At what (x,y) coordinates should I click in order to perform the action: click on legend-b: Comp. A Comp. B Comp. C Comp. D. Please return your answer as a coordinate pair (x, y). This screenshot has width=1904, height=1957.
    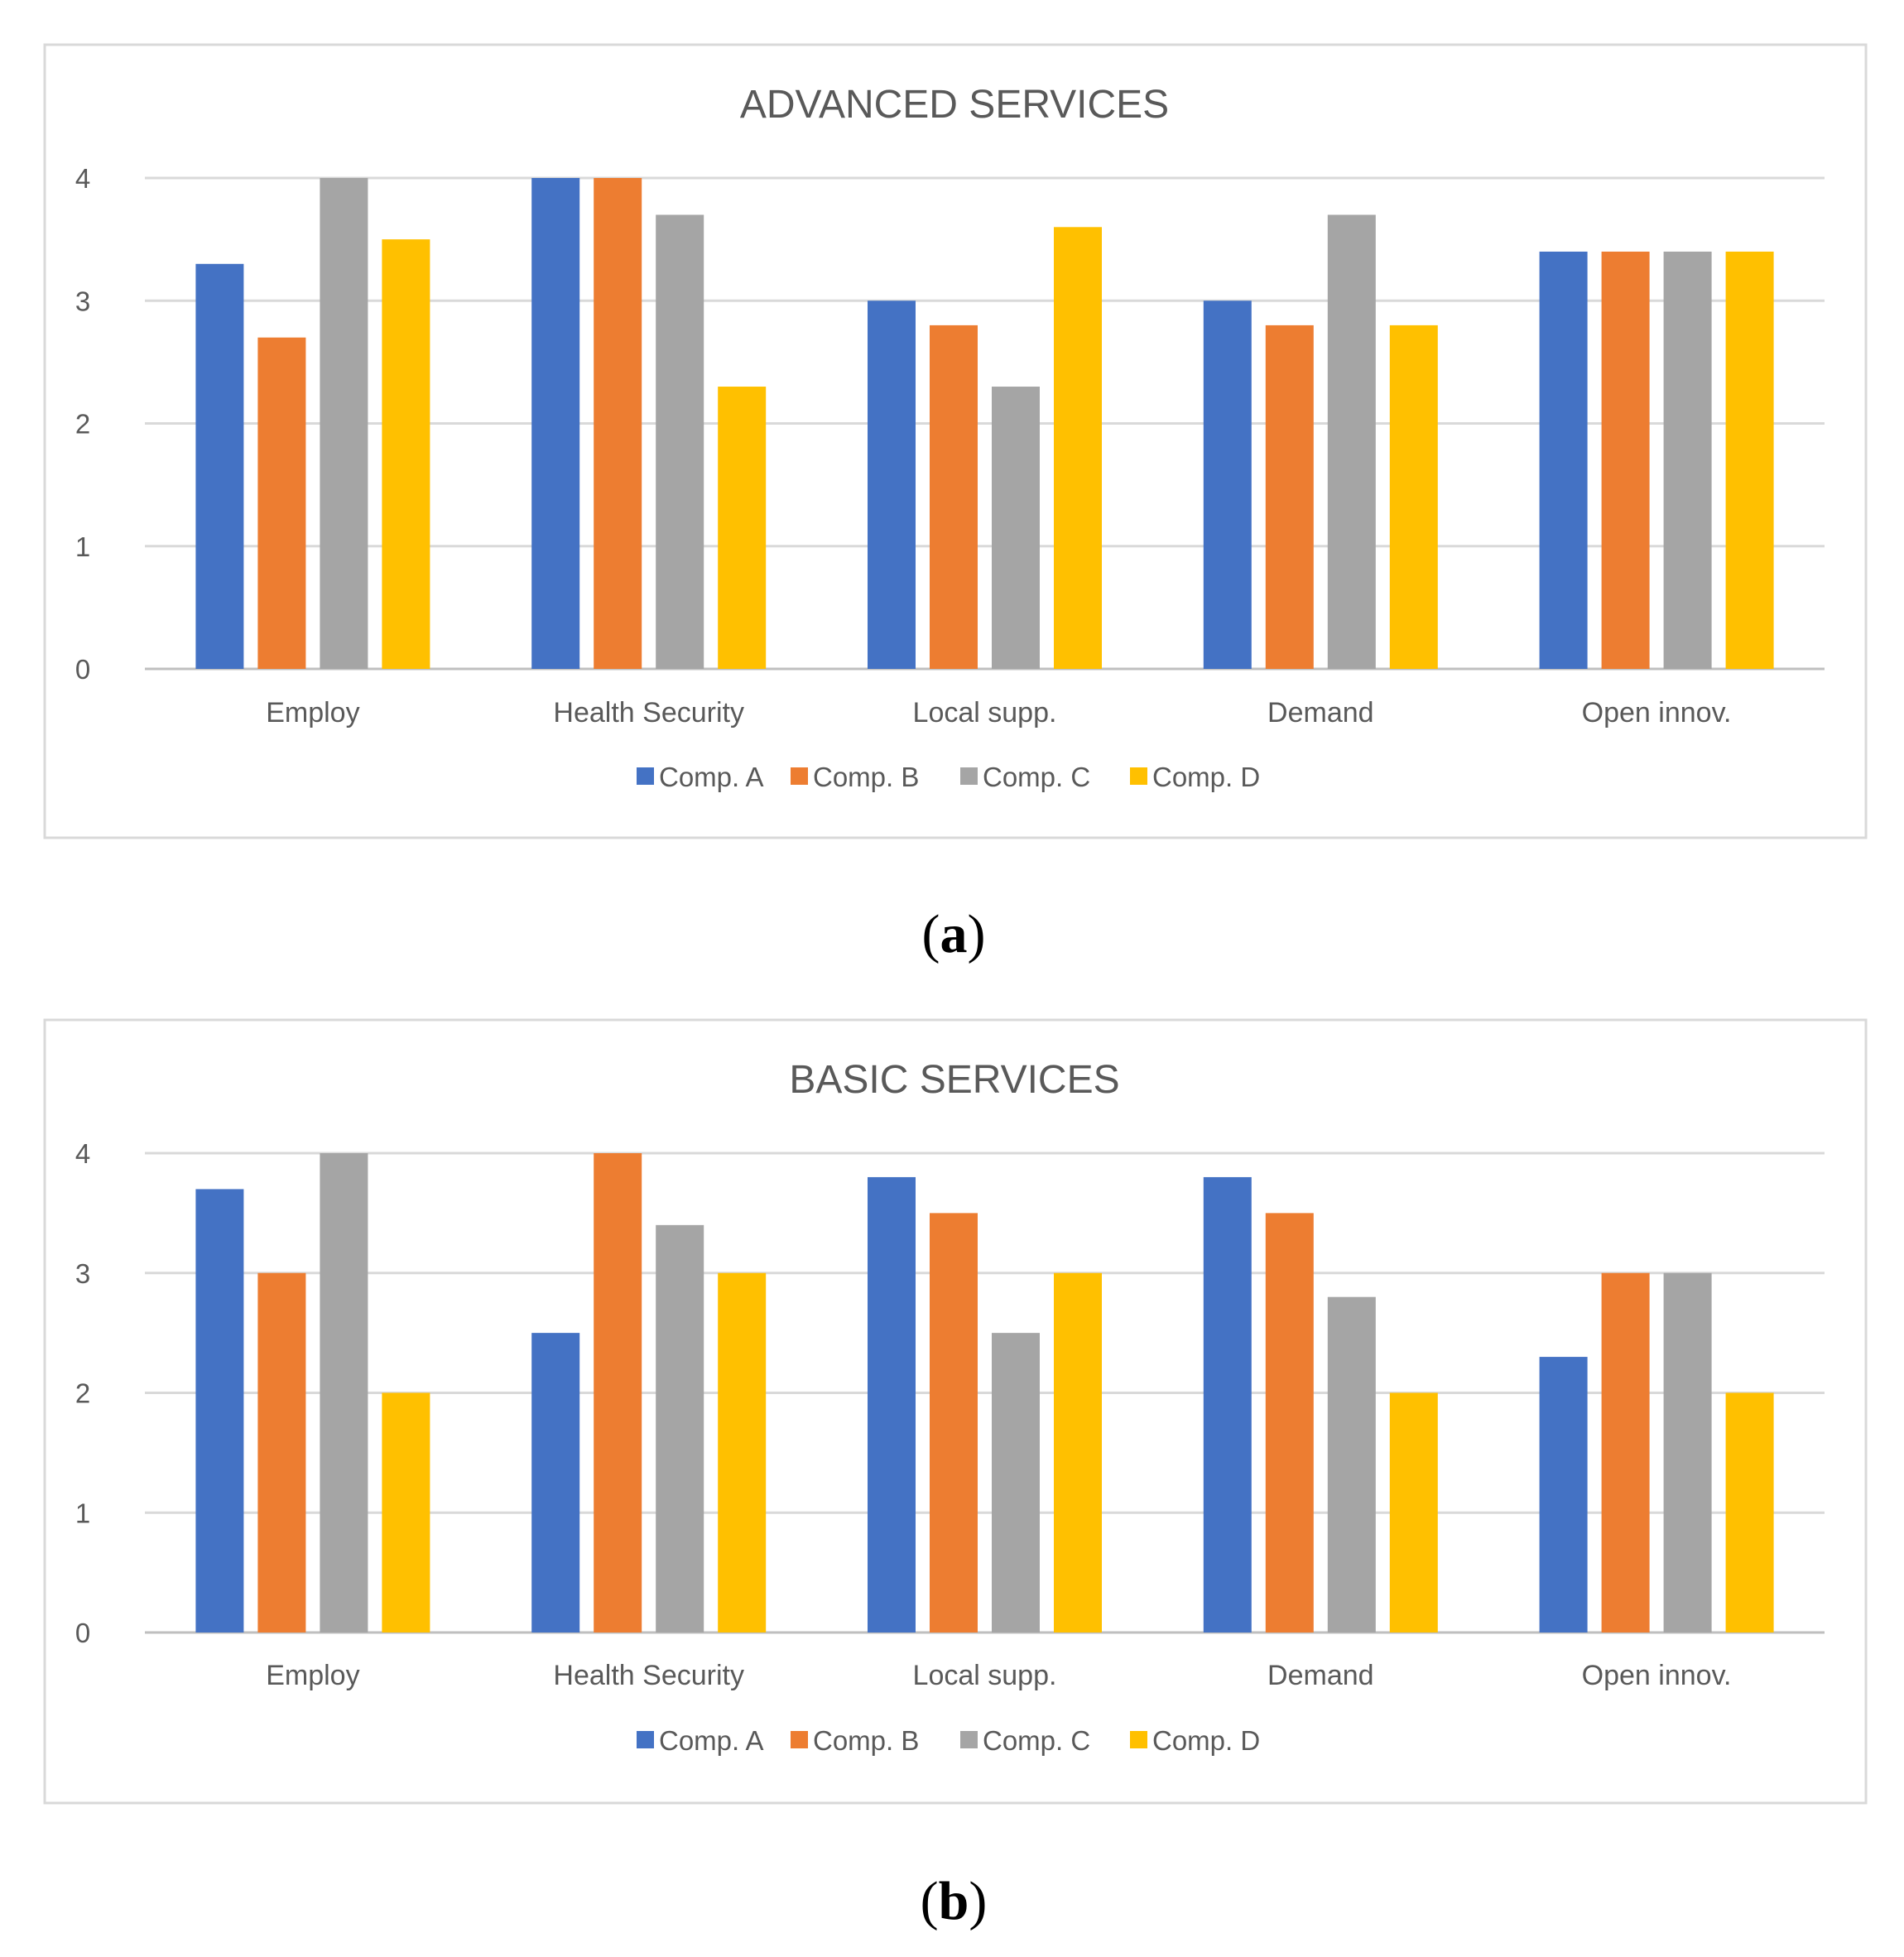
    Looking at the image, I should click on (948, 1740).